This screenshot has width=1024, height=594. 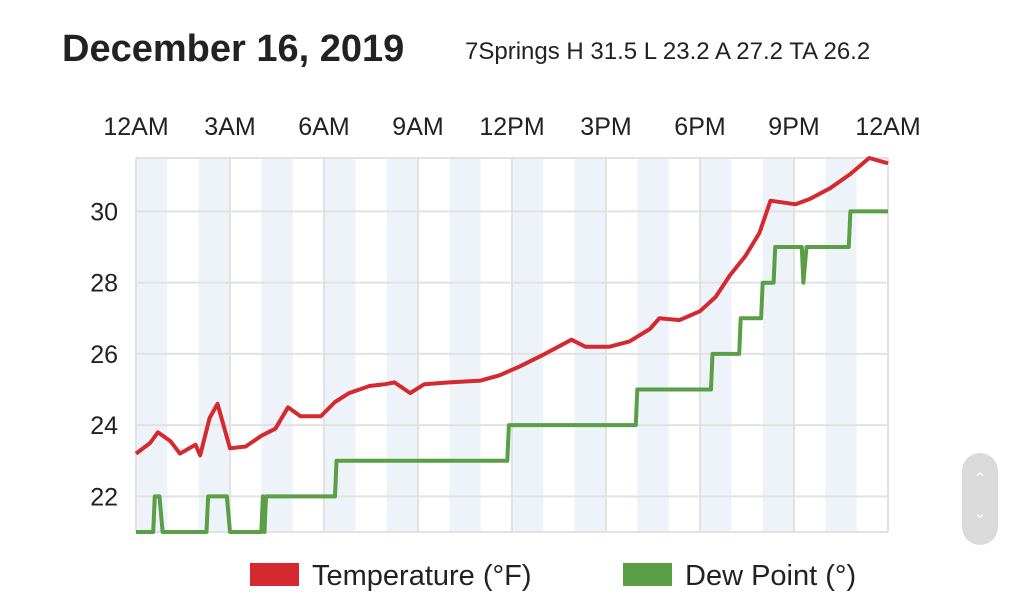 I want to click on x-tick-label: 6PM, so click(x=699, y=127).